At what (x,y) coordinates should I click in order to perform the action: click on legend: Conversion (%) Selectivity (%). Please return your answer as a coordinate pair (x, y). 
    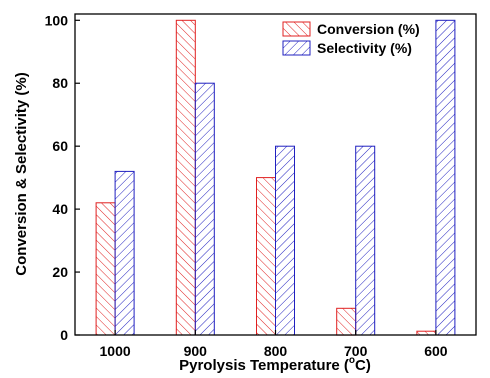
    Looking at the image, I should click on (351, 38).